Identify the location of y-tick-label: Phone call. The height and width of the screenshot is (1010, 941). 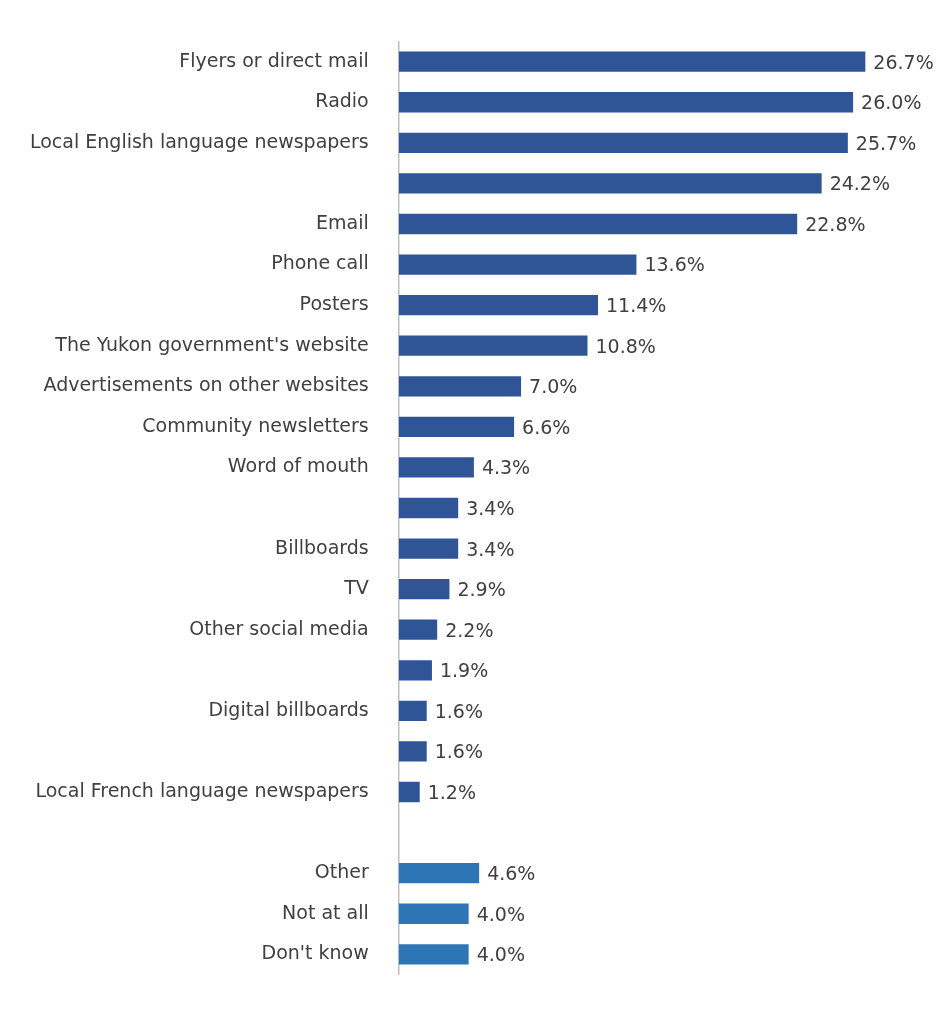
(320, 262).